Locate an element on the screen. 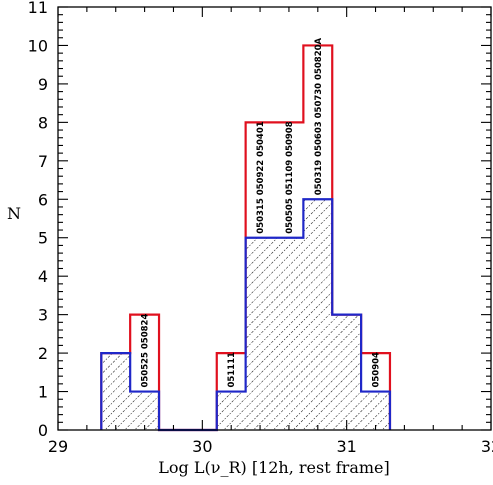 This screenshot has width=493, height=485. x-tick-label: 29 is located at coordinates (58, 446).